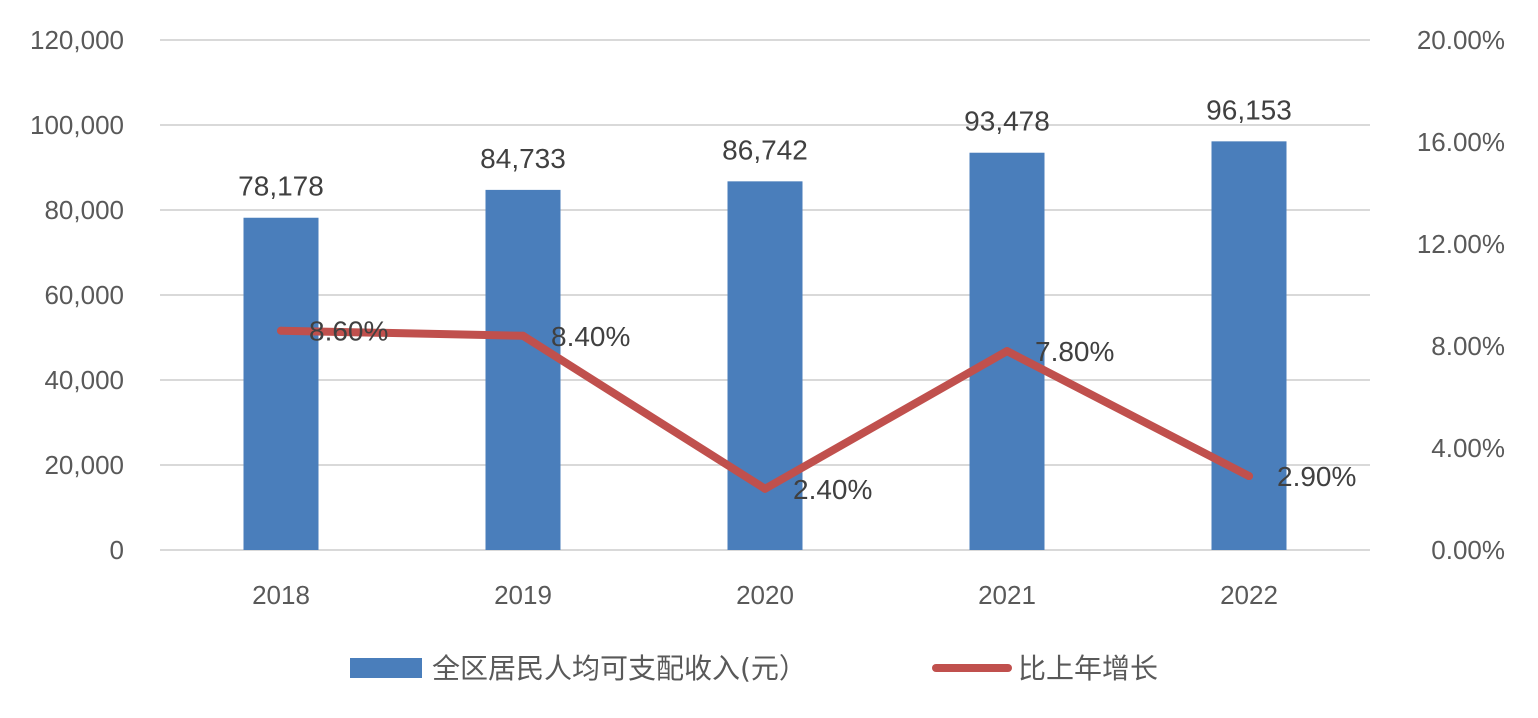  I want to click on y-left-tick-label: 100,000, so click(77, 125).